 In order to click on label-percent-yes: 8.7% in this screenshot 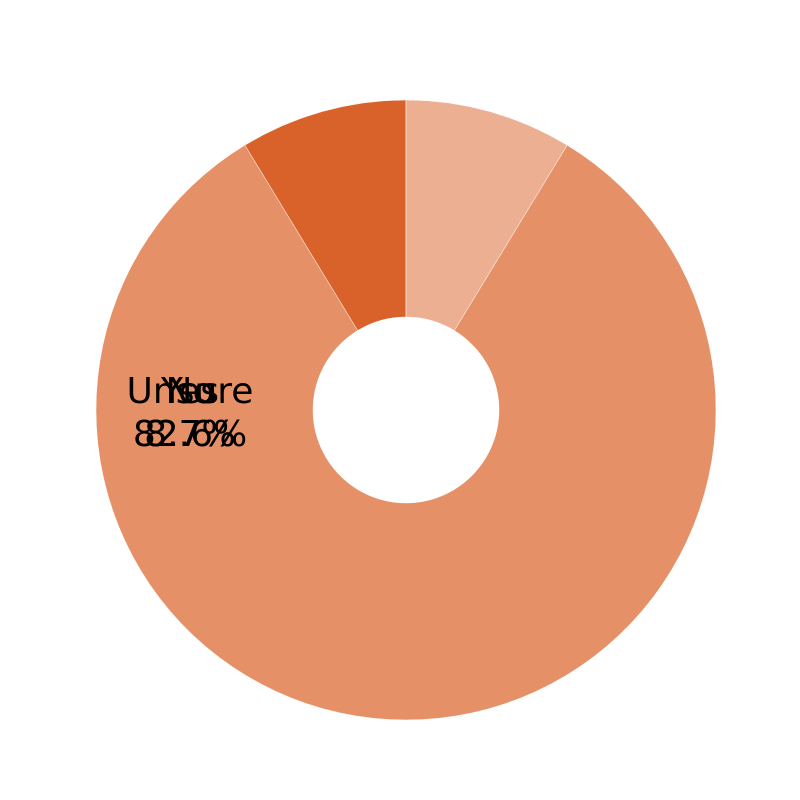, I will do `click(189, 434)`.